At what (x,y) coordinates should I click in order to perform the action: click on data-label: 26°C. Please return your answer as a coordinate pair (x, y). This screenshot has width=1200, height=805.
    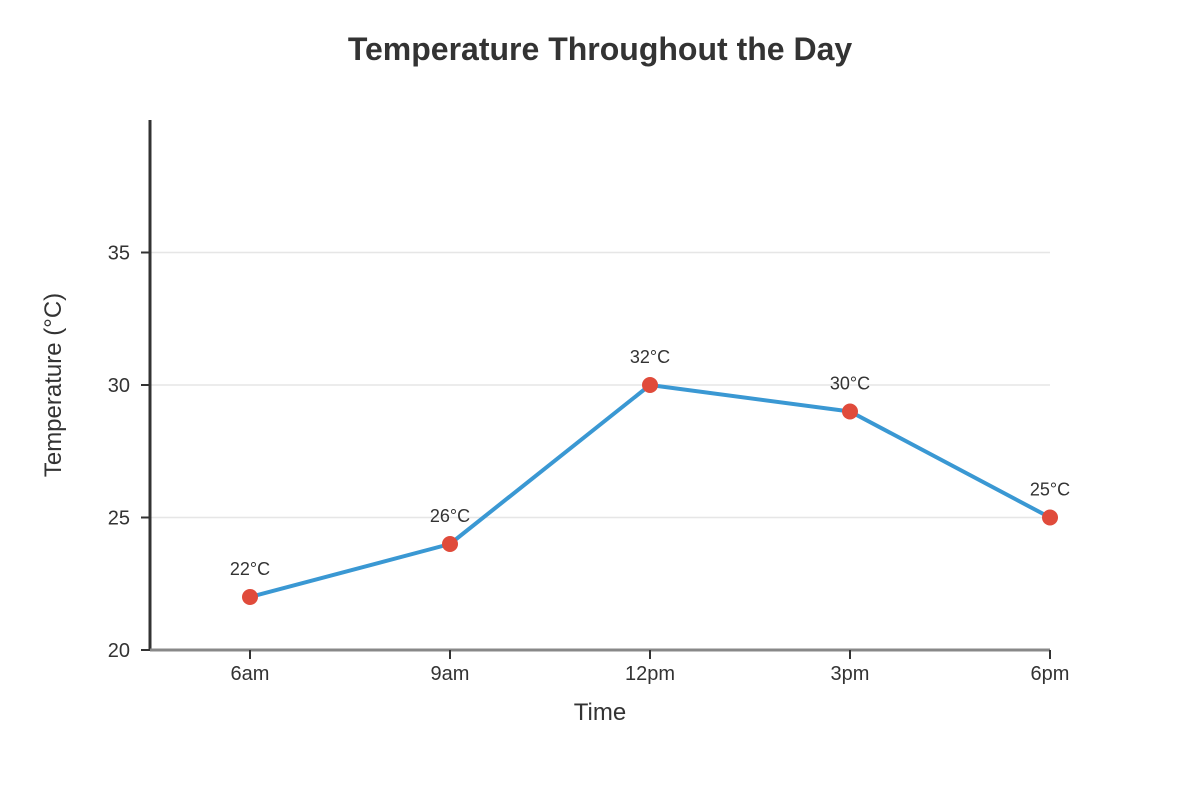
    Looking at the image, I should click on (450, 516).